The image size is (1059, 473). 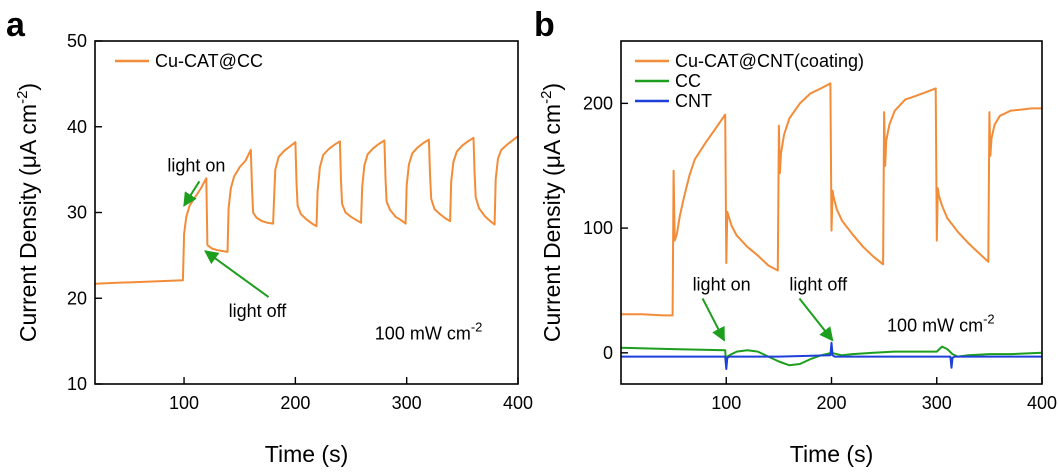 What do you see at coordinates (551, 212) in the screenshot?
I see `y-axis-label-b: Current Density (μA cm-2)` at bounding box center [551, 212].